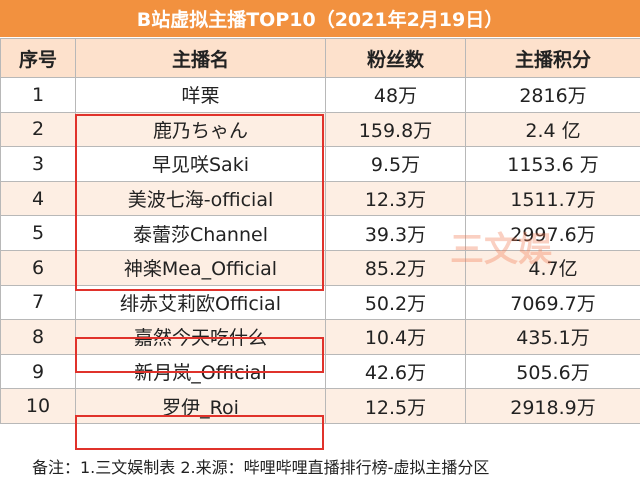 This screenshot has width=640, height=481. I want to click on table-cell: 10.4万, so click(395, 337).